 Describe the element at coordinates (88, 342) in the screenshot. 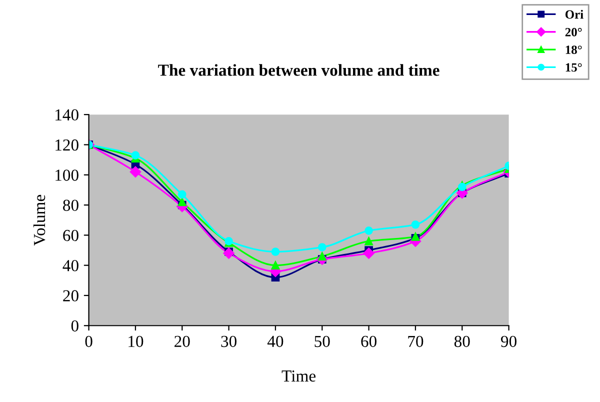

I see `x-tick-label: 0` at that location.